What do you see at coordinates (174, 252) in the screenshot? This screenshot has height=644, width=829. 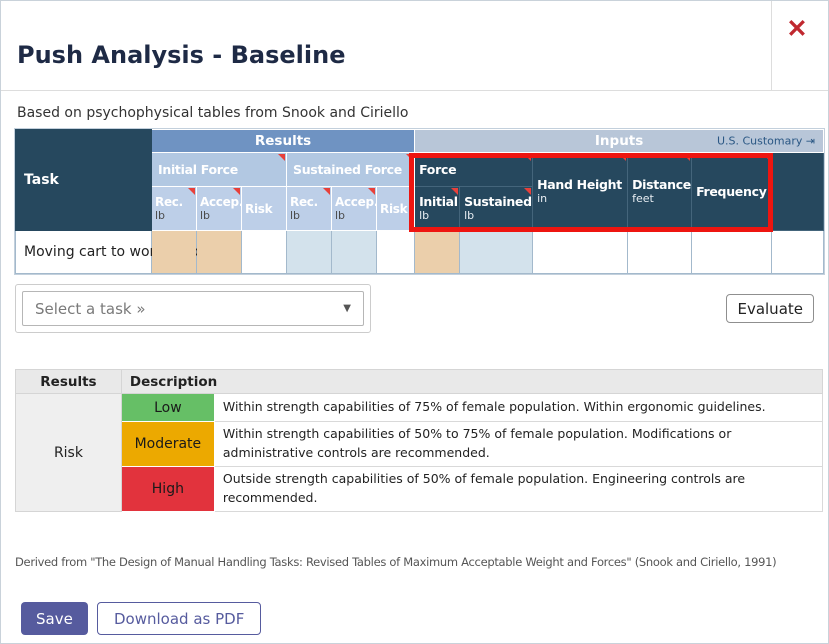 I see `result-initial-rec-cell` at bounding box center [174, 252].